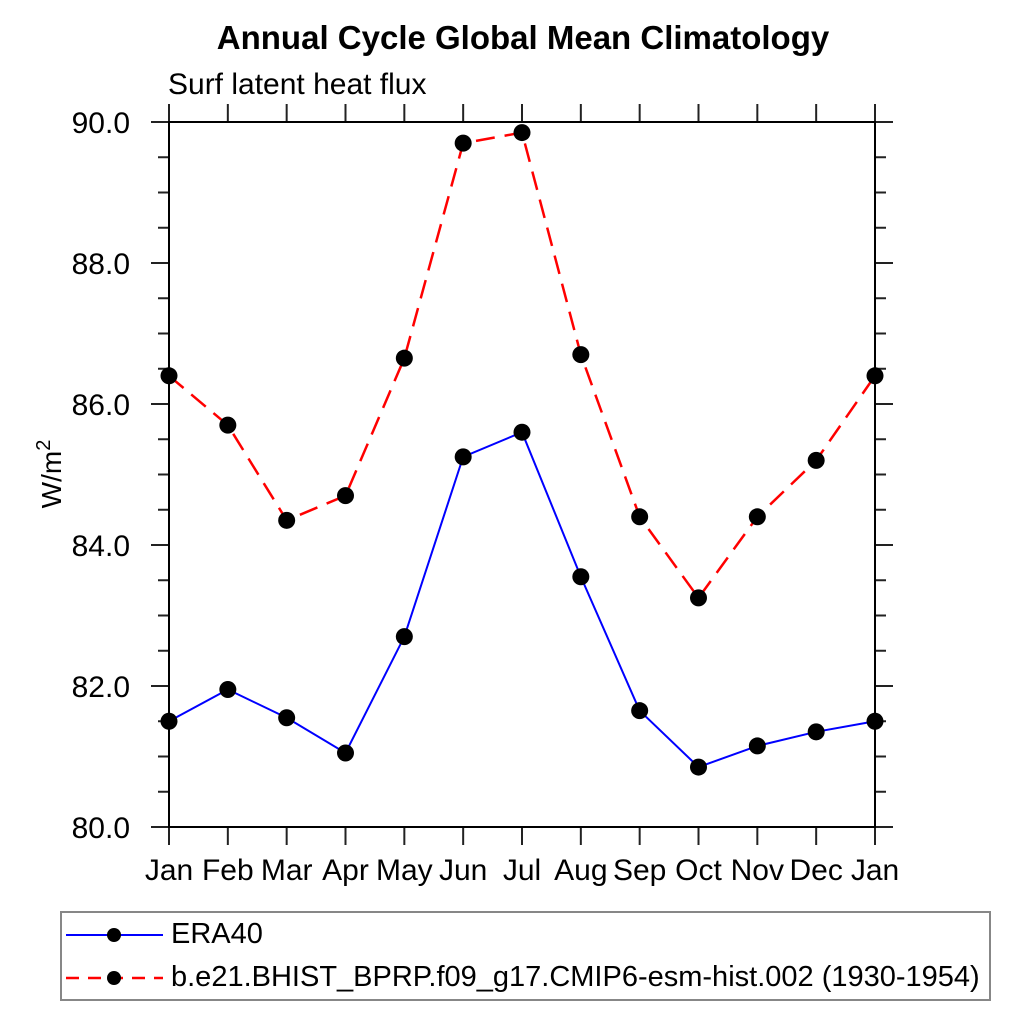 This screenshot has height=1024, width=1024. Describe the element at coordinates (101, 828) in the screenshot. I see `y-axis-tick-label: 80.0` at that location.